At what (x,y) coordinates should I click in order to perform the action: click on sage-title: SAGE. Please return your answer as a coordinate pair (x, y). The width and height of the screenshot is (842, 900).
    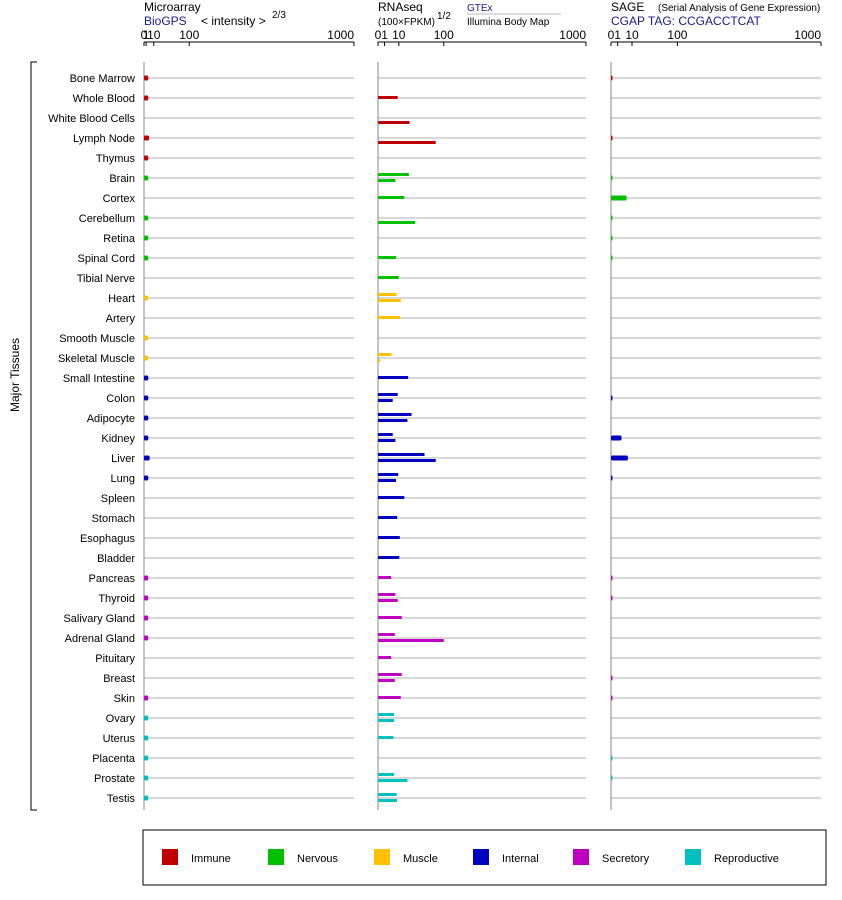
    Looking at the image, I should click on (627, 7).